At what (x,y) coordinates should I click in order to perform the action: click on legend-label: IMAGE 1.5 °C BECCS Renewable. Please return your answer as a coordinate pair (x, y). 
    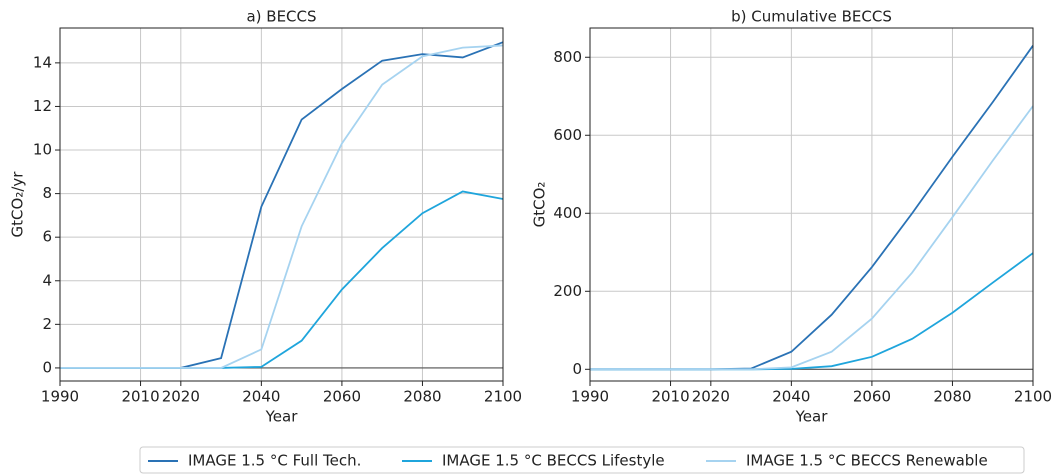
    Looking at the image, I should click on (867, 461).